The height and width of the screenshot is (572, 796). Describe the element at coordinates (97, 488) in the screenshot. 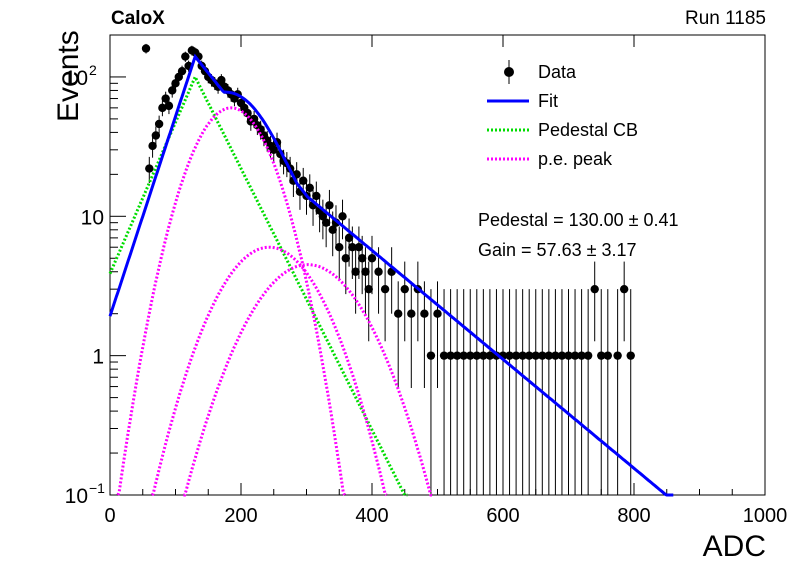

I see `y-tick-exponent: −1` at that location.